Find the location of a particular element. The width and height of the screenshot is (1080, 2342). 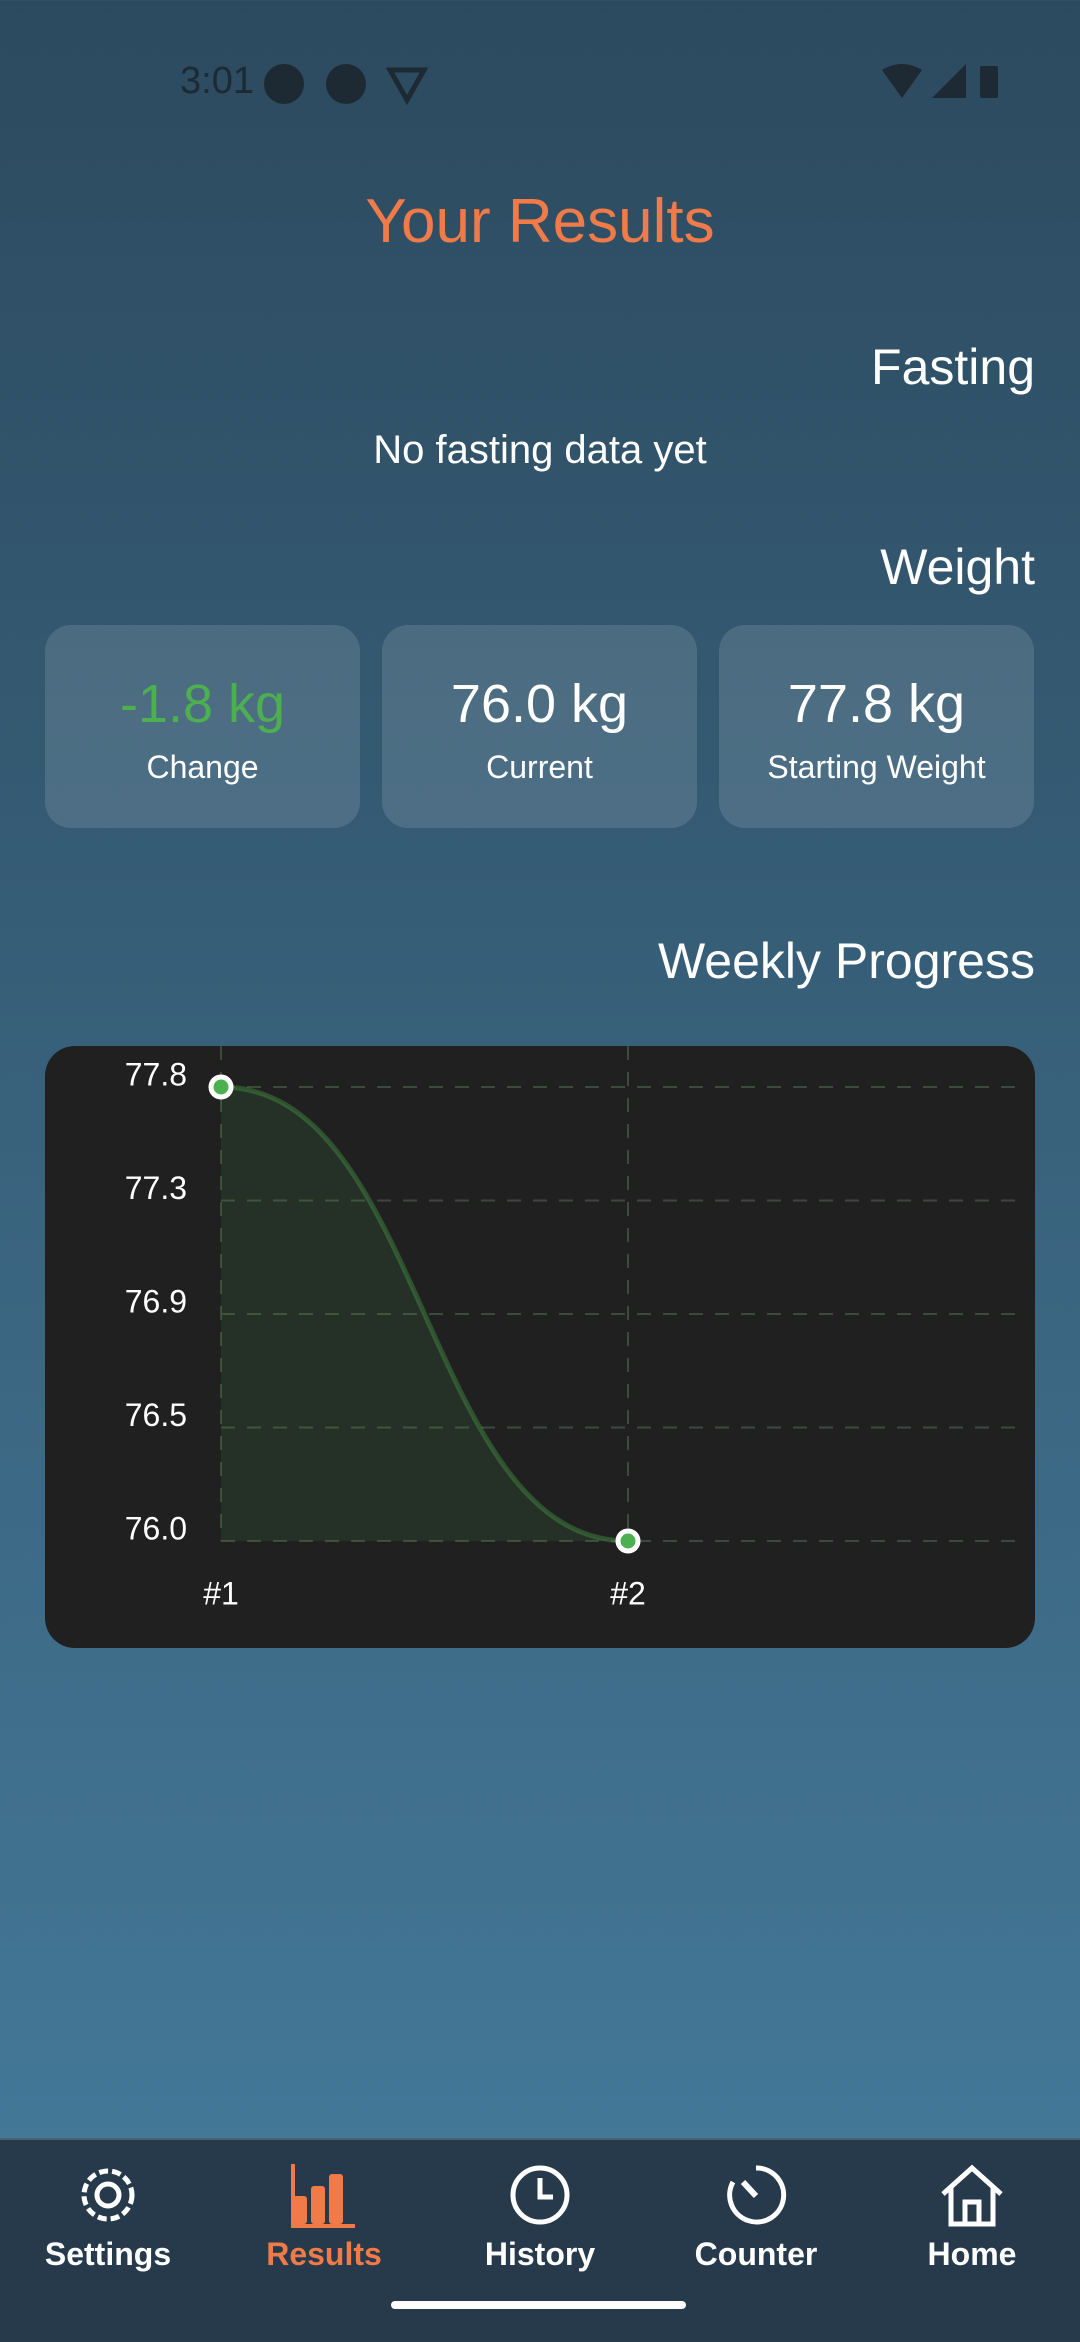

line is located at coordinates (424, 1314).